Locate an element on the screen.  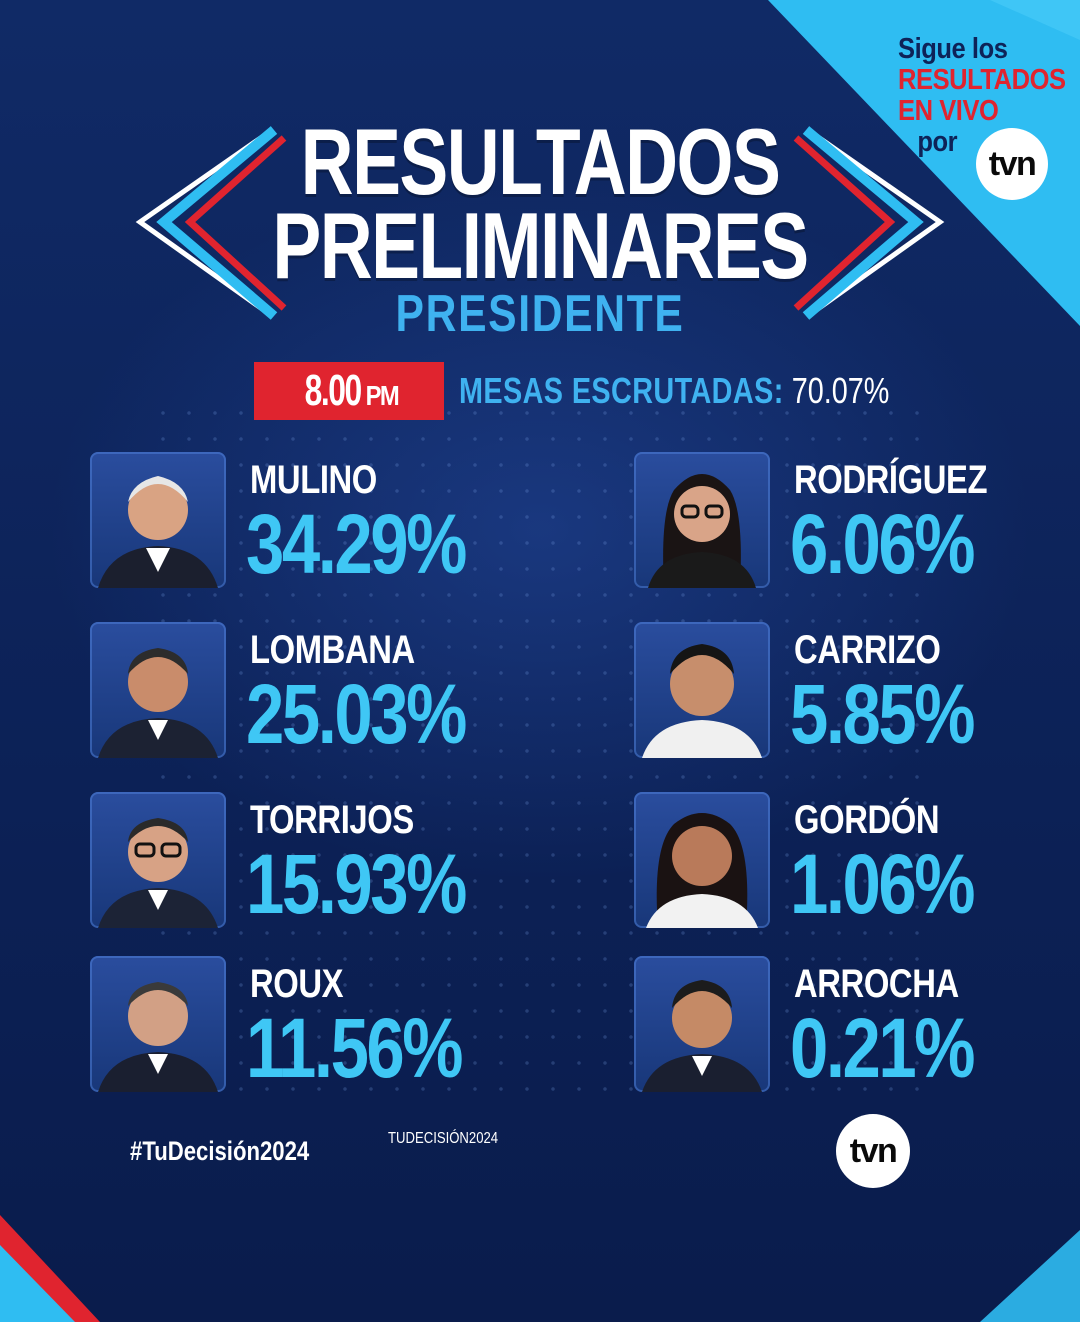
candidate-percentage: 0.21% is located at coordinates (882, 1048).